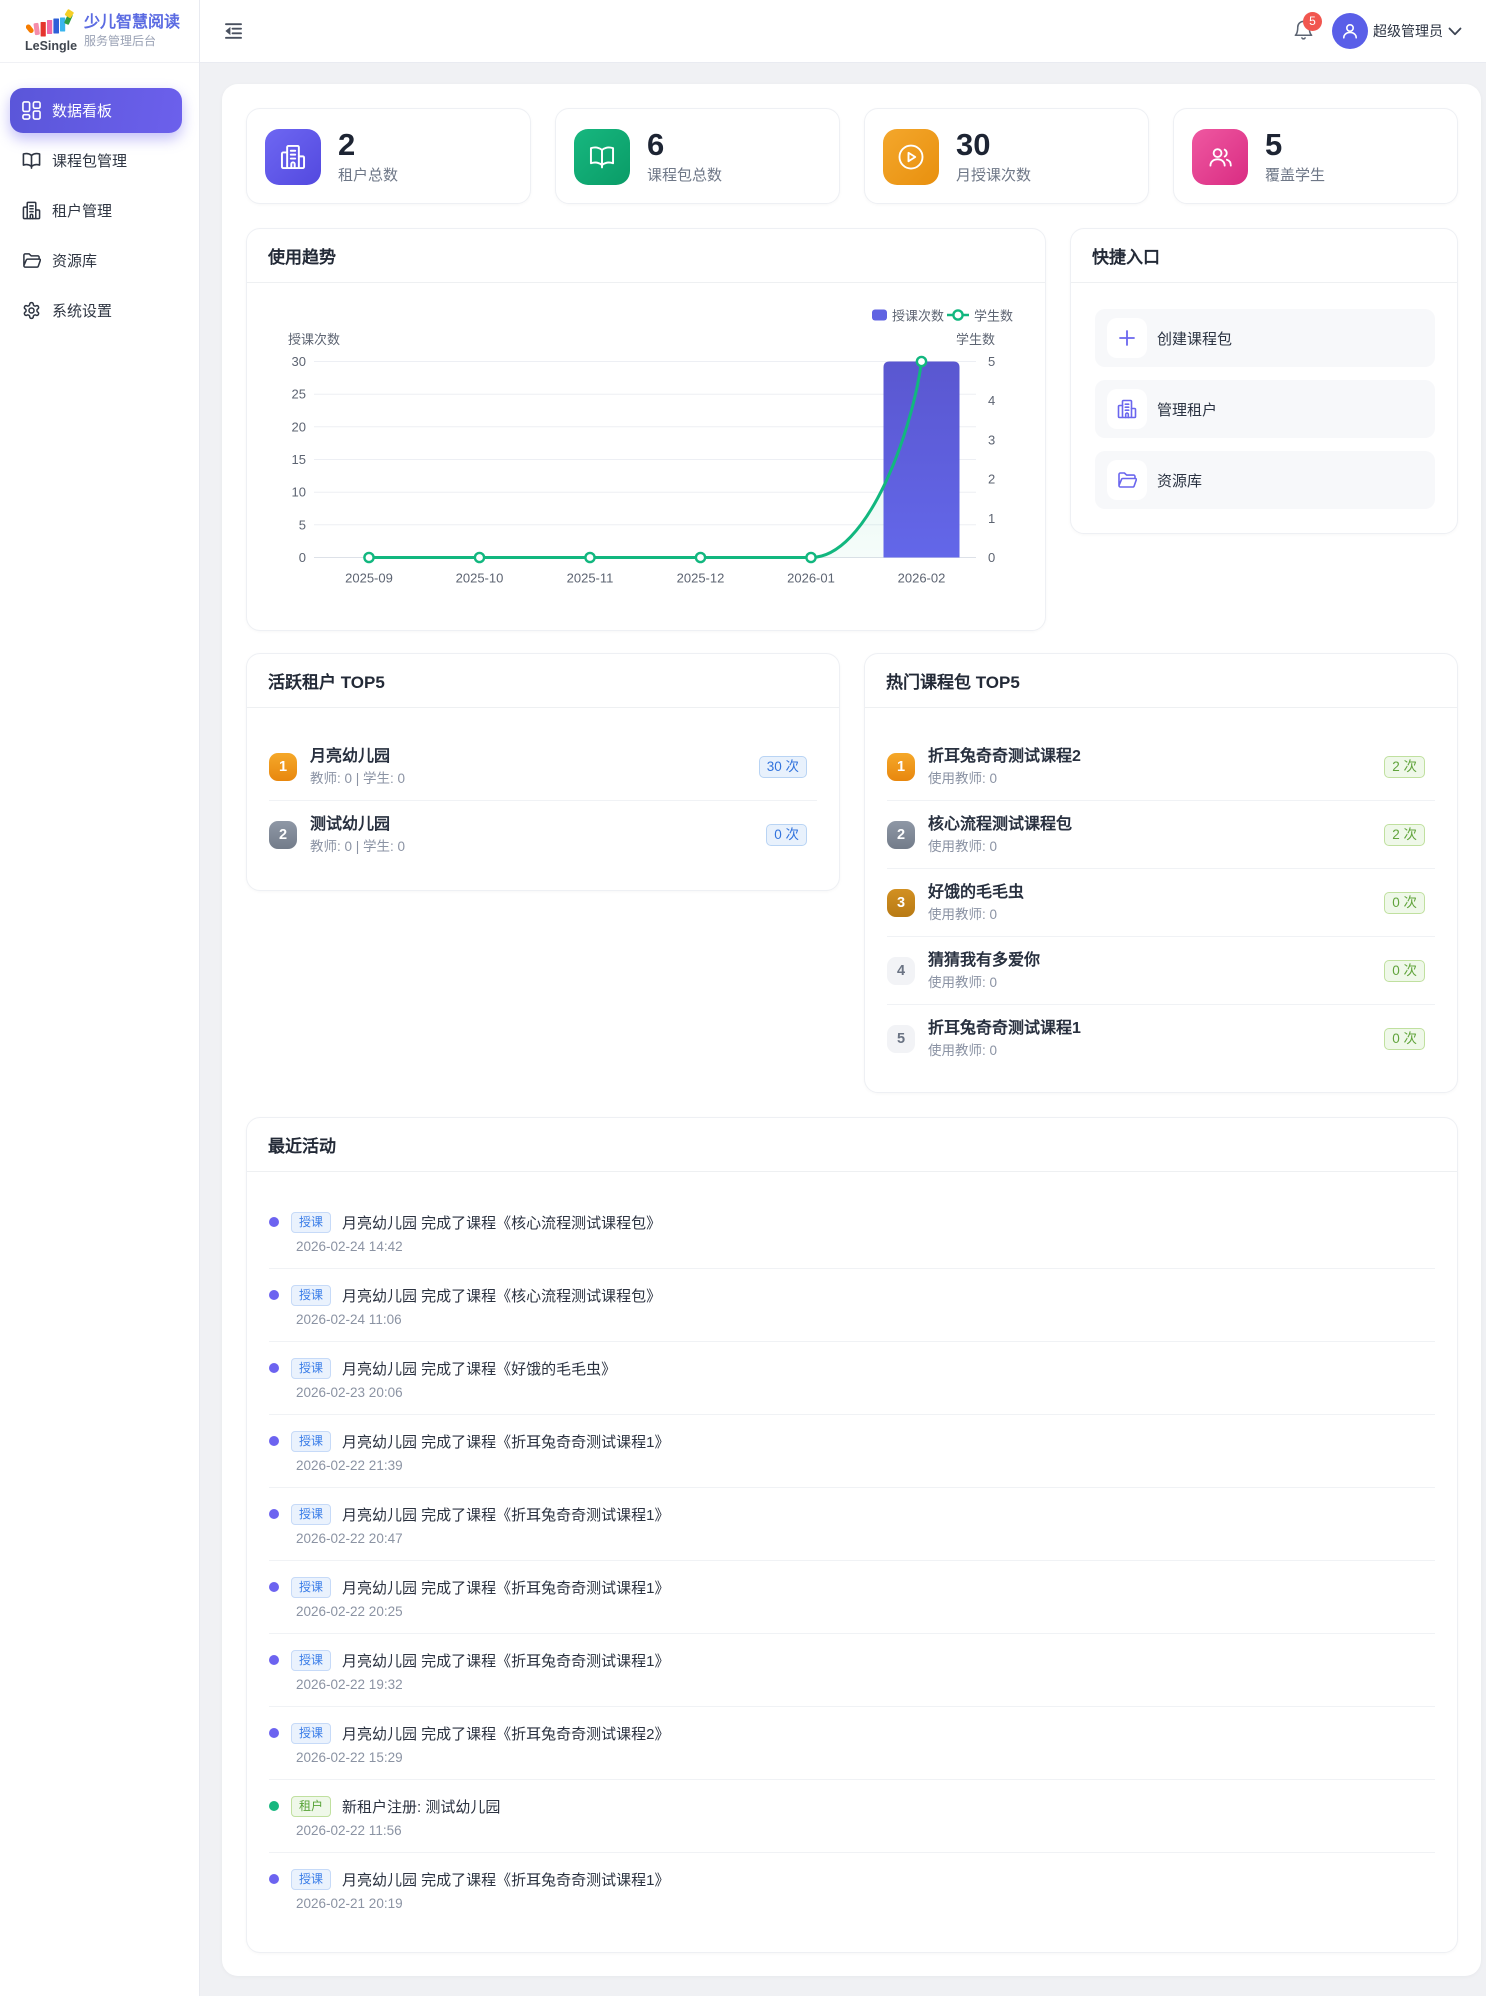 This screenshot has width=1486, height=1996. I want to click on svg-text: 2026-01, so click(811, 578).